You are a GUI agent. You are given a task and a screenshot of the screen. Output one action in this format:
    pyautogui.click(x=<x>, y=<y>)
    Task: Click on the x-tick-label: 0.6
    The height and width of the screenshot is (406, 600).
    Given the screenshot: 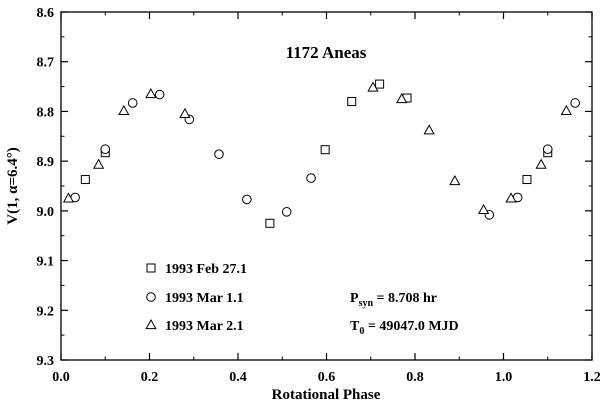 What is the action you would take?
    pyautogui.click(x=327, y=377)
    